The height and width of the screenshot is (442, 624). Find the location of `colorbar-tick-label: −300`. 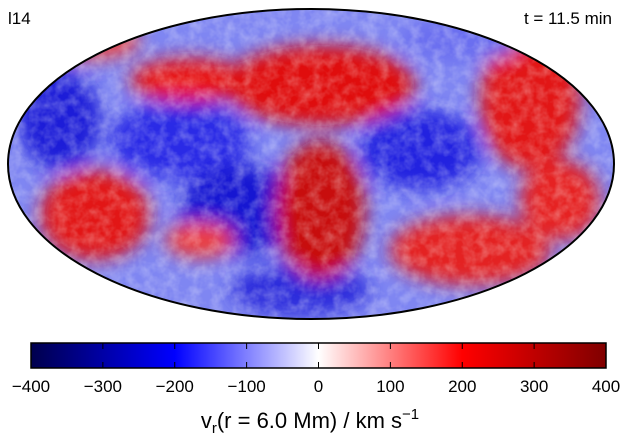

colorbar-tick-label: −300 is located at coordinates (103, 386).